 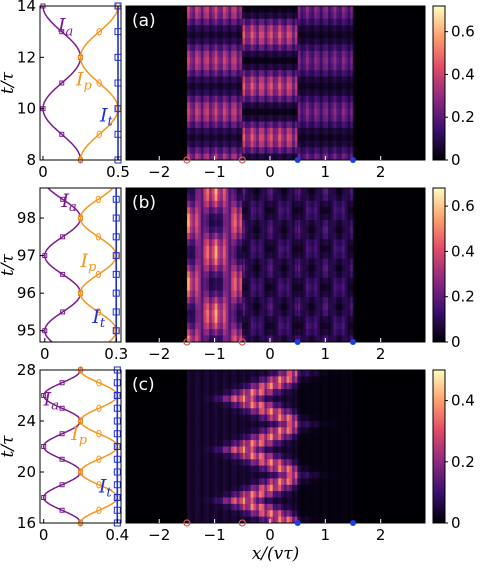 What do you see at coordinates (187, 523) in the screenshot?
I see `marker-open` at bounding box center [187, 523].